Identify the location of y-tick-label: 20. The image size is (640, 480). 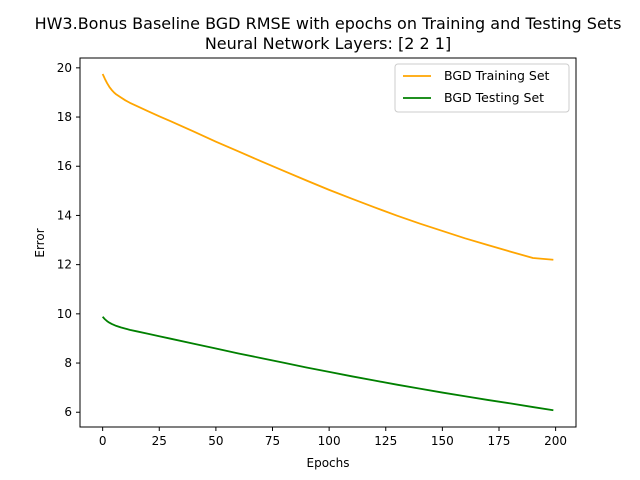
(64, 68).